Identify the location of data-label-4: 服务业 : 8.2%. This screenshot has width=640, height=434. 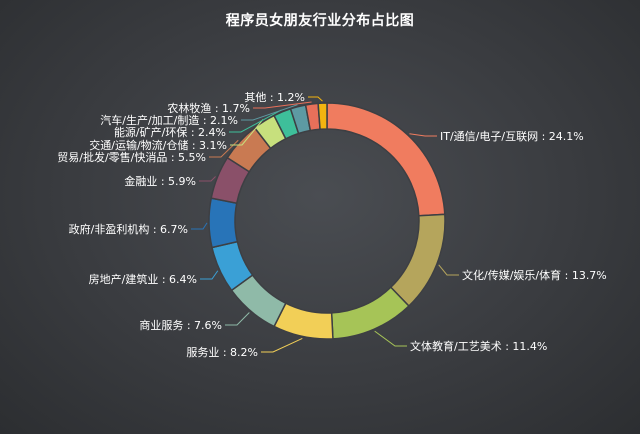
(222, 352).